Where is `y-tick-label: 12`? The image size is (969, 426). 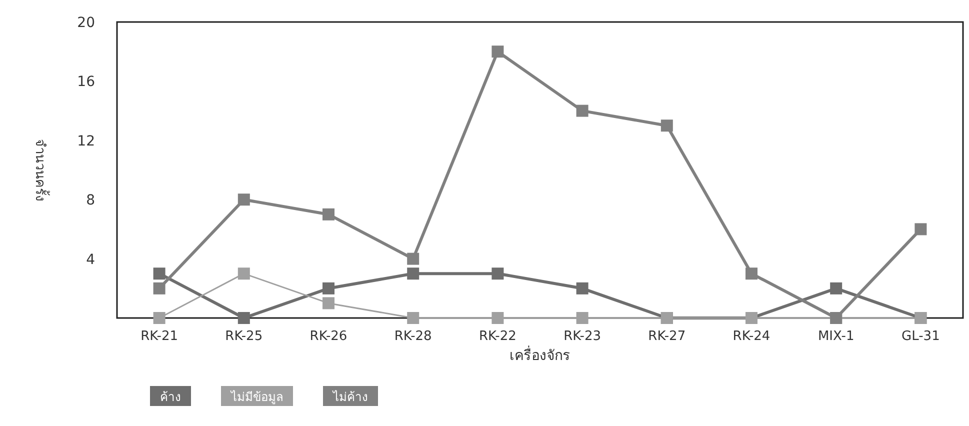 y-tick-label: 12 is located at coordinates (86, 141).